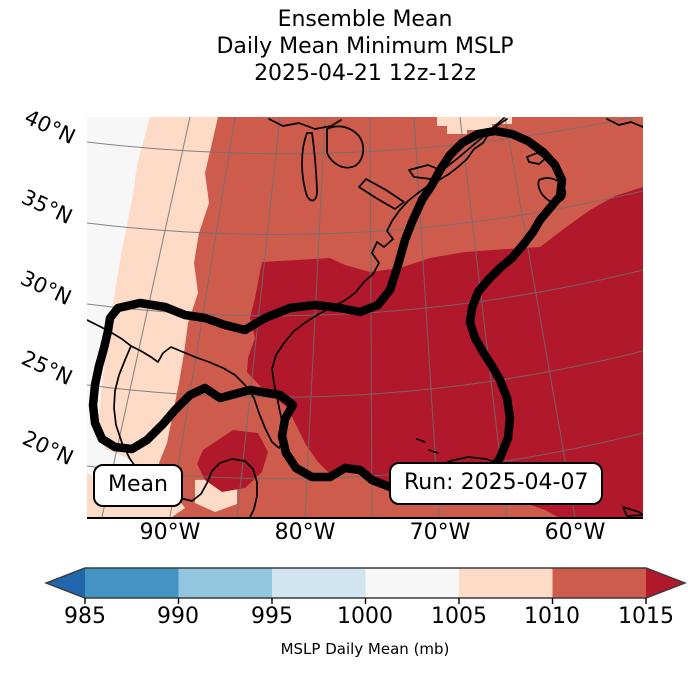  Describe the element at coordinates (47, 207) in the screenshot. I see `lat-tick-35n: 35°N` at that location.